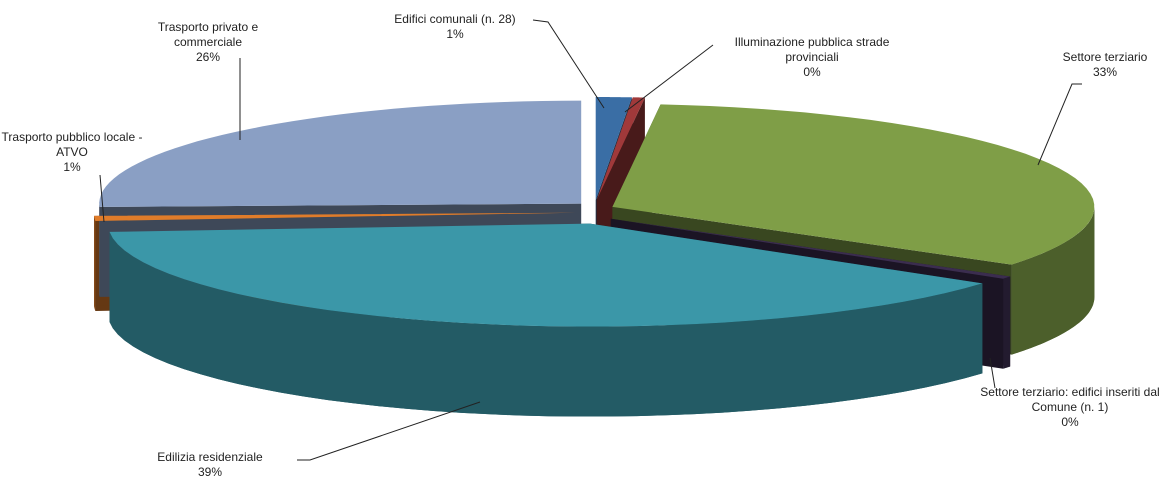 Image resolution: width=1172 pixels, height=480 pixels. I want to click on slice-label: Edifici comunali (n. 28) 1%, so click(455, 27).